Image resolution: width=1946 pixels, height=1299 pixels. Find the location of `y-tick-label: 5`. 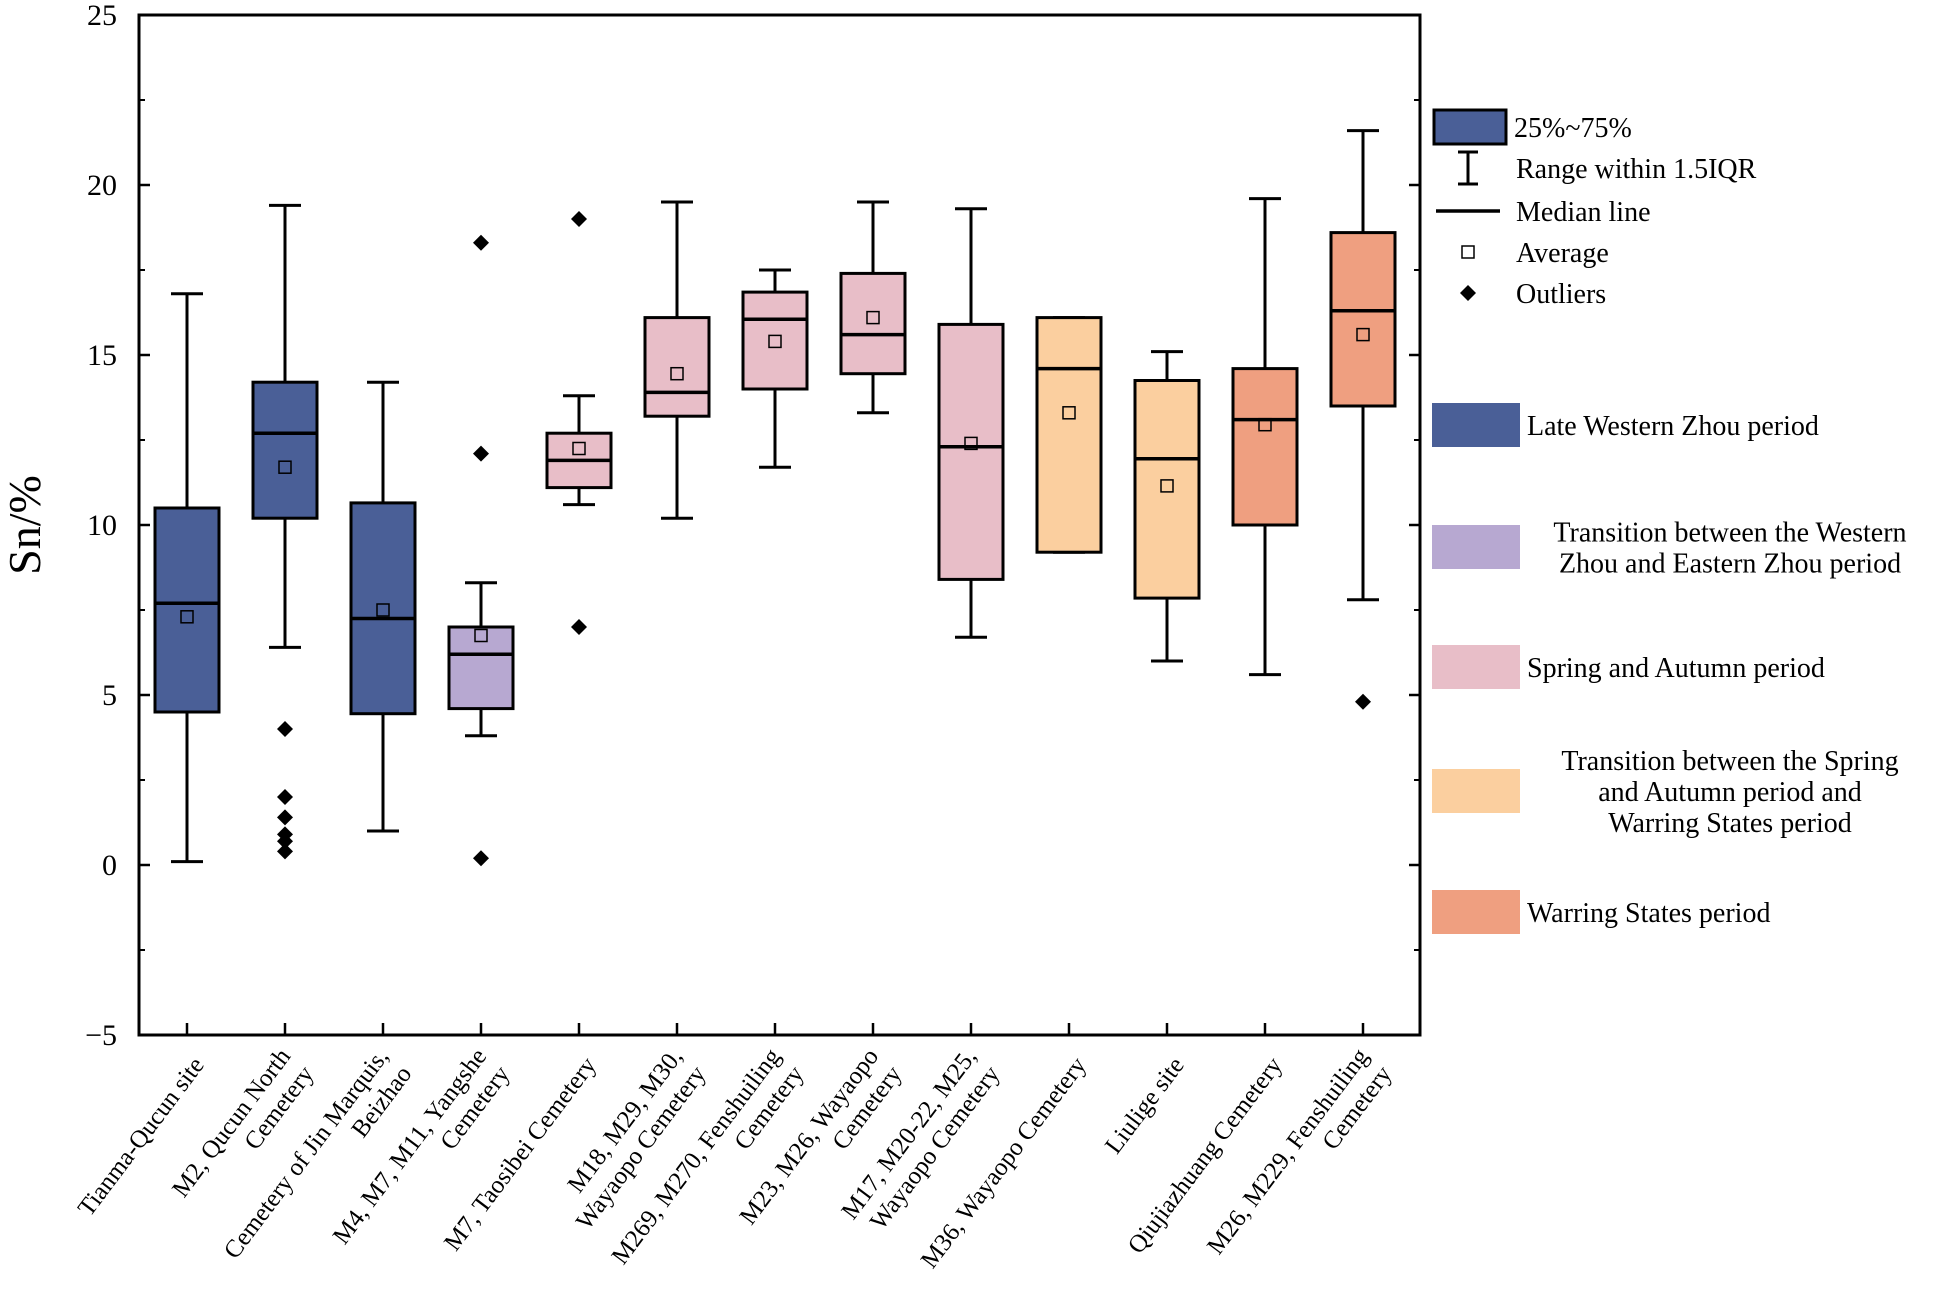

y-tick-label: 5 is located at coordinates (109, 695).